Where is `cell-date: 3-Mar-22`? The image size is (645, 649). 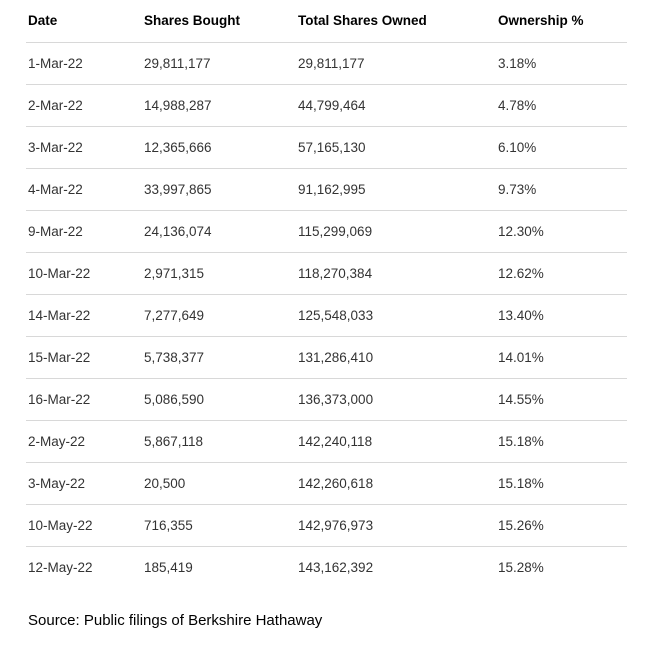 cell-date: 3-Mar-22 is located at coordinates (84, 147).